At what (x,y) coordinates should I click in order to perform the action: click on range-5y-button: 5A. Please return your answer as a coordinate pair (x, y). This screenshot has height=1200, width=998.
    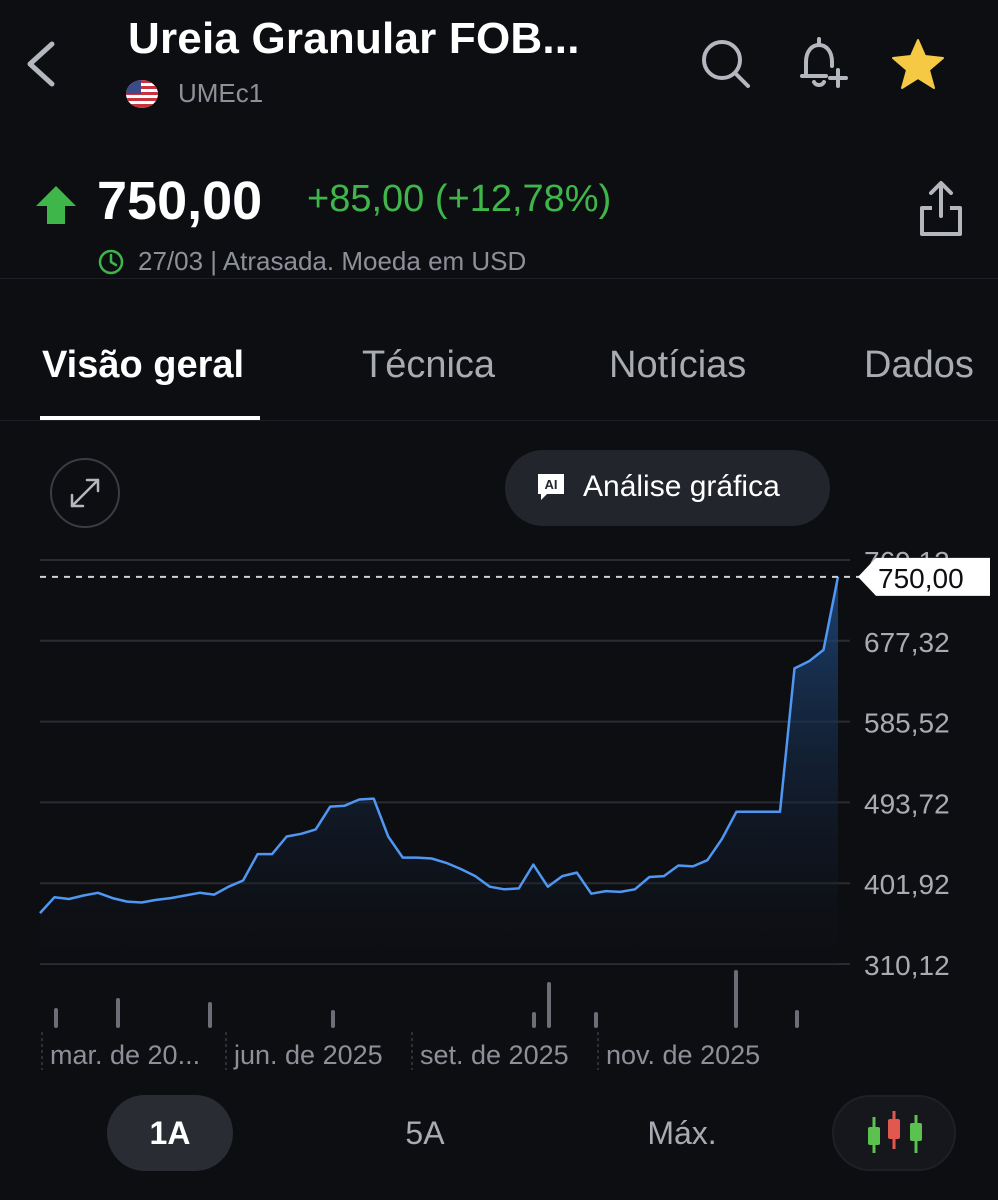
    Looking at the image, I should click on (425, 1133).